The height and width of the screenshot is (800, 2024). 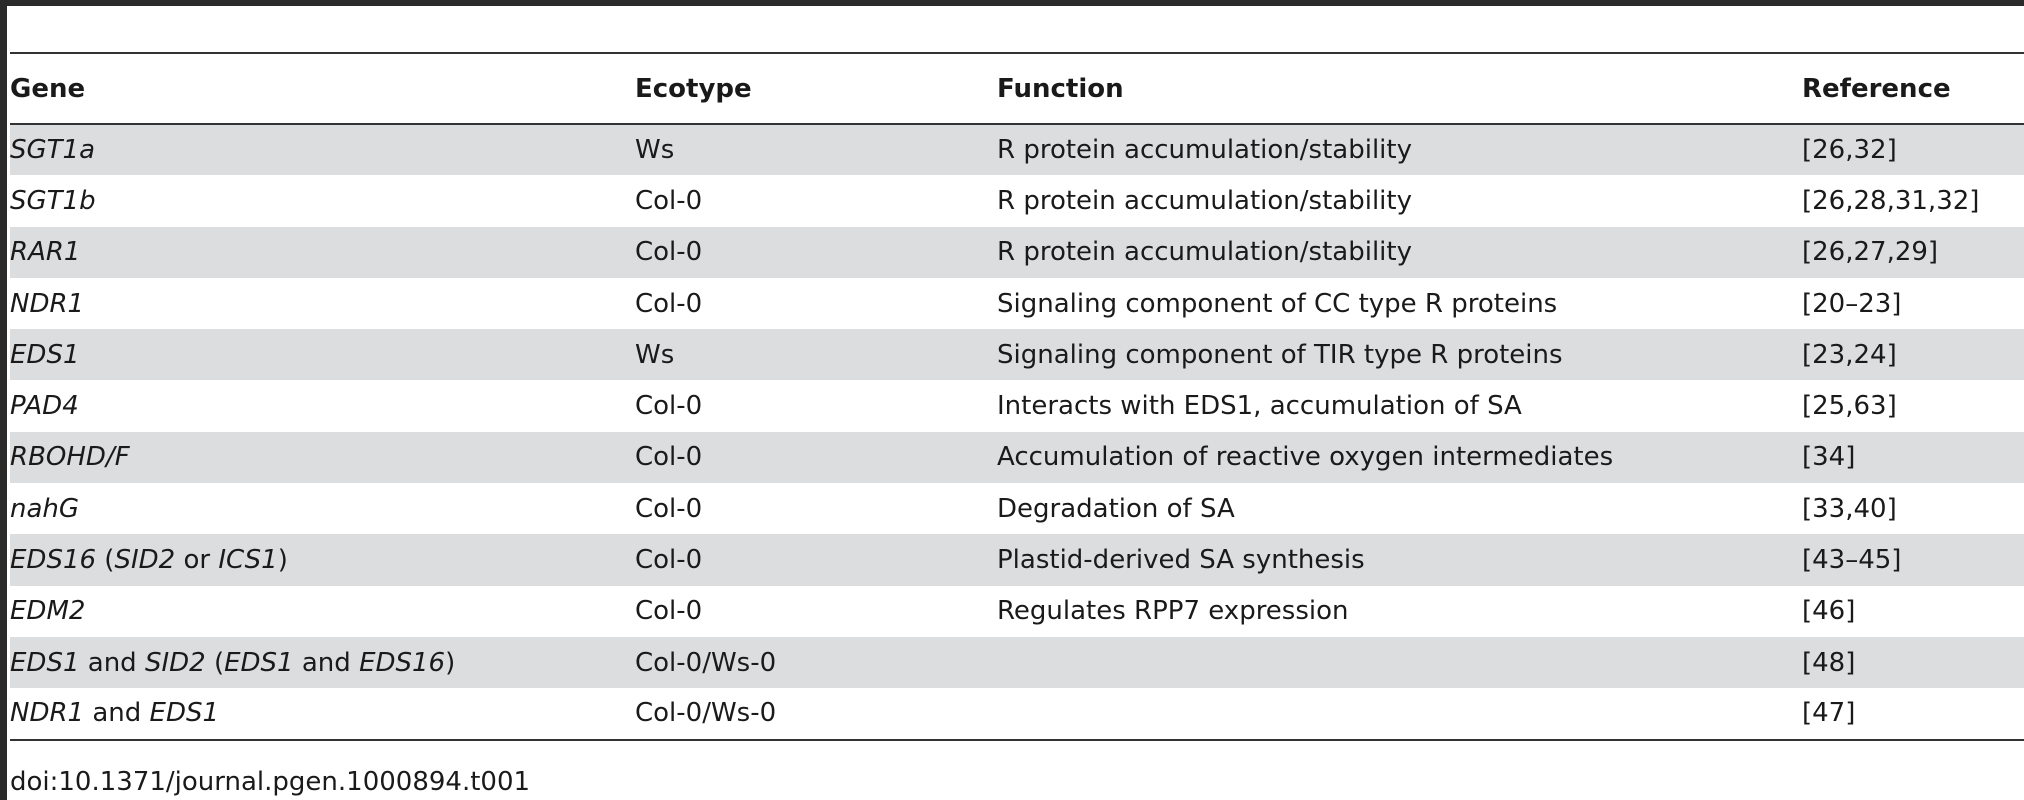 What do you see at coordinates (197, 560) in the screenshot?
I see `gene-name-segment: or` at bounding box center [197, 560].